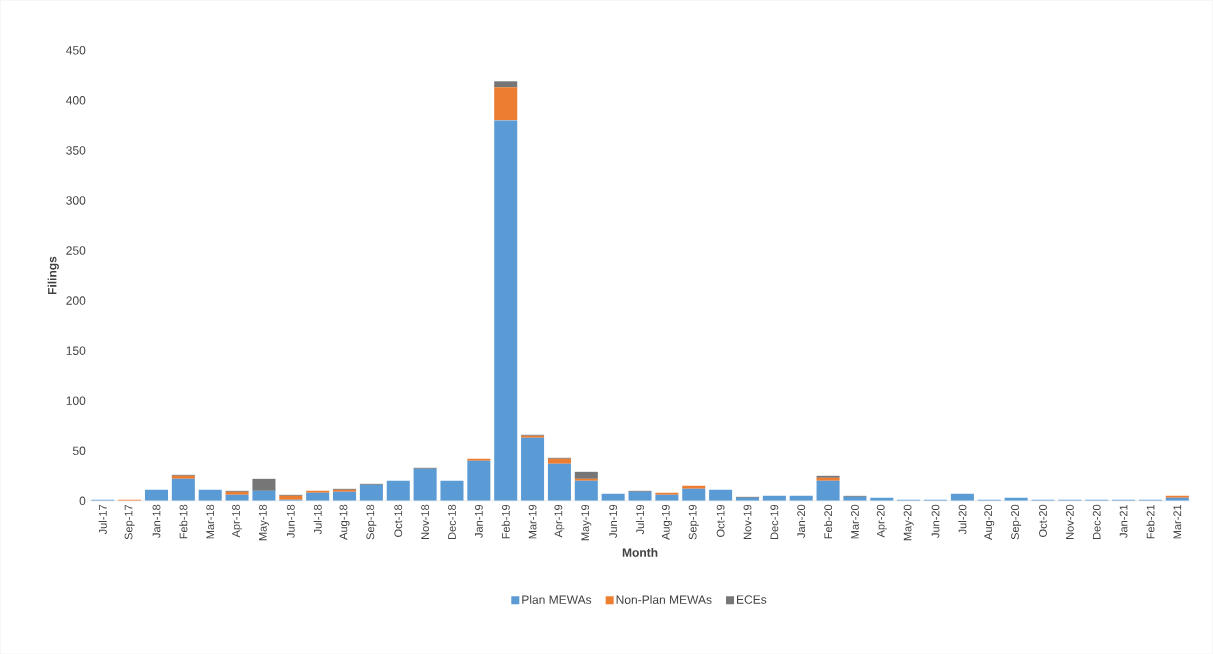 The height and width of the screenshot is (654, 1213). Describe the element at coordinates (237, 521) in the screenshot. I see `x-tick-label: Apr-18` at that location.